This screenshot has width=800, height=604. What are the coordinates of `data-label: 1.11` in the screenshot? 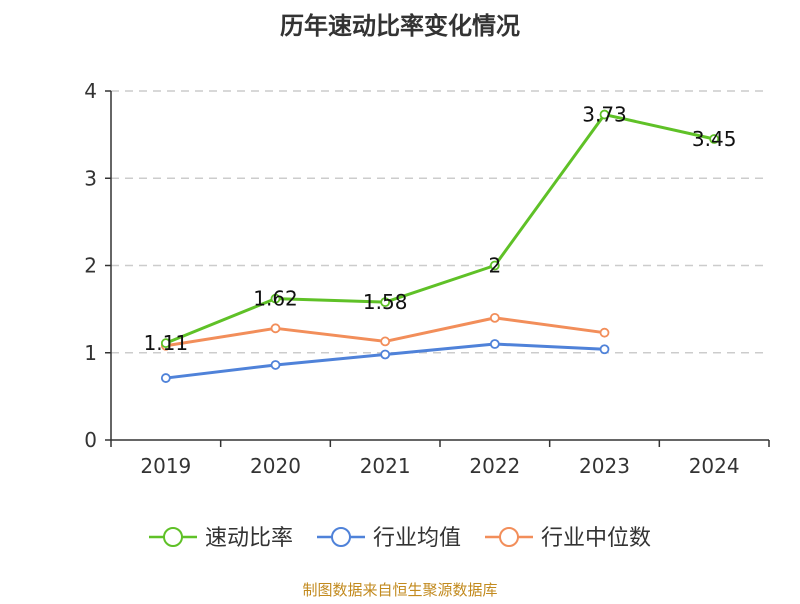 It's located at (166, 343).